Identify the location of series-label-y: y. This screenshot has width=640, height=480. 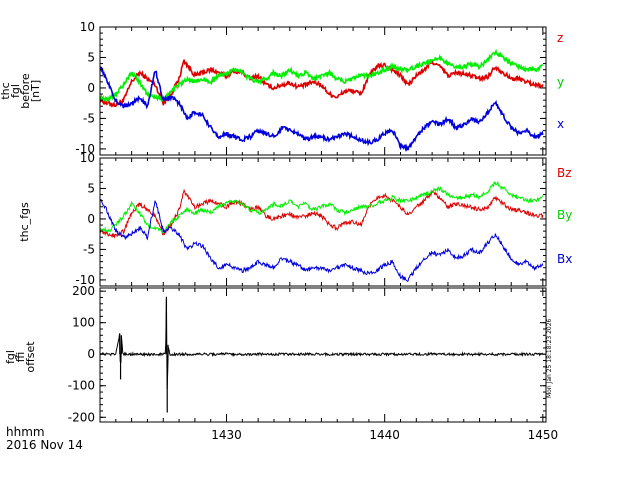
(560, 82).